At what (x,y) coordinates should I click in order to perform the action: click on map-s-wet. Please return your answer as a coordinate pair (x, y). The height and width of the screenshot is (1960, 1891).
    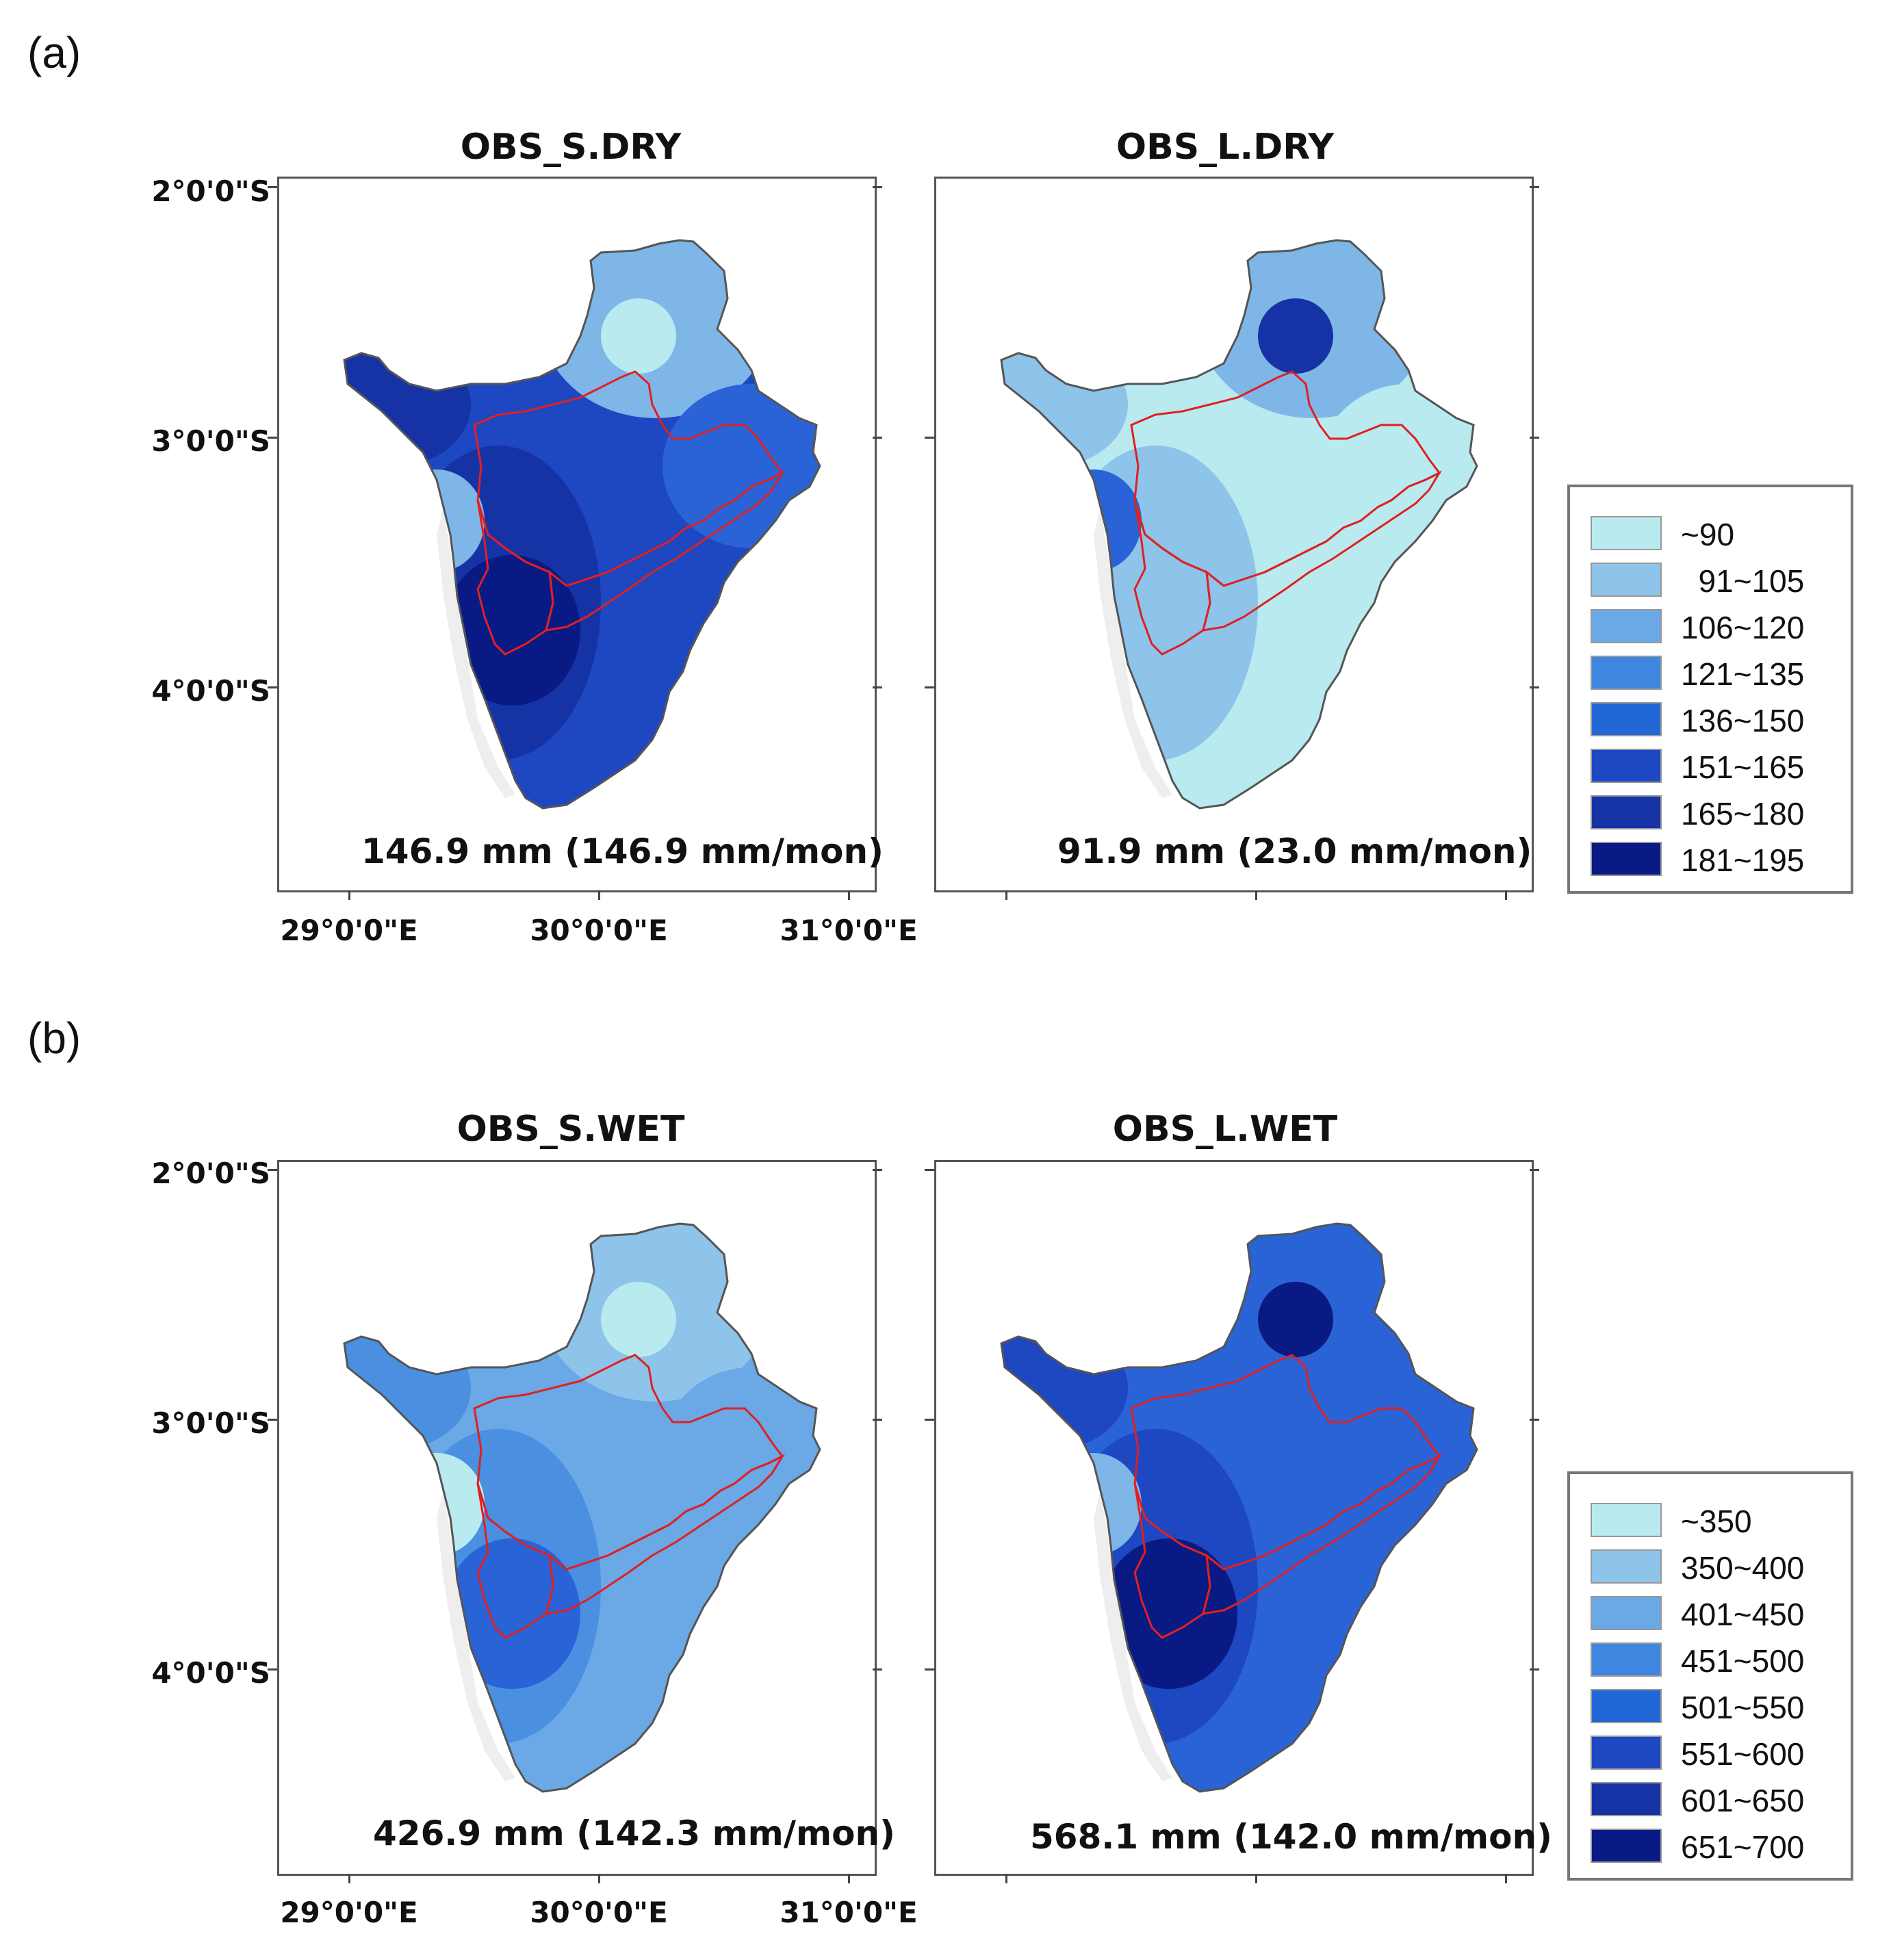
    Looking at the image, I should click on (582, 1507).